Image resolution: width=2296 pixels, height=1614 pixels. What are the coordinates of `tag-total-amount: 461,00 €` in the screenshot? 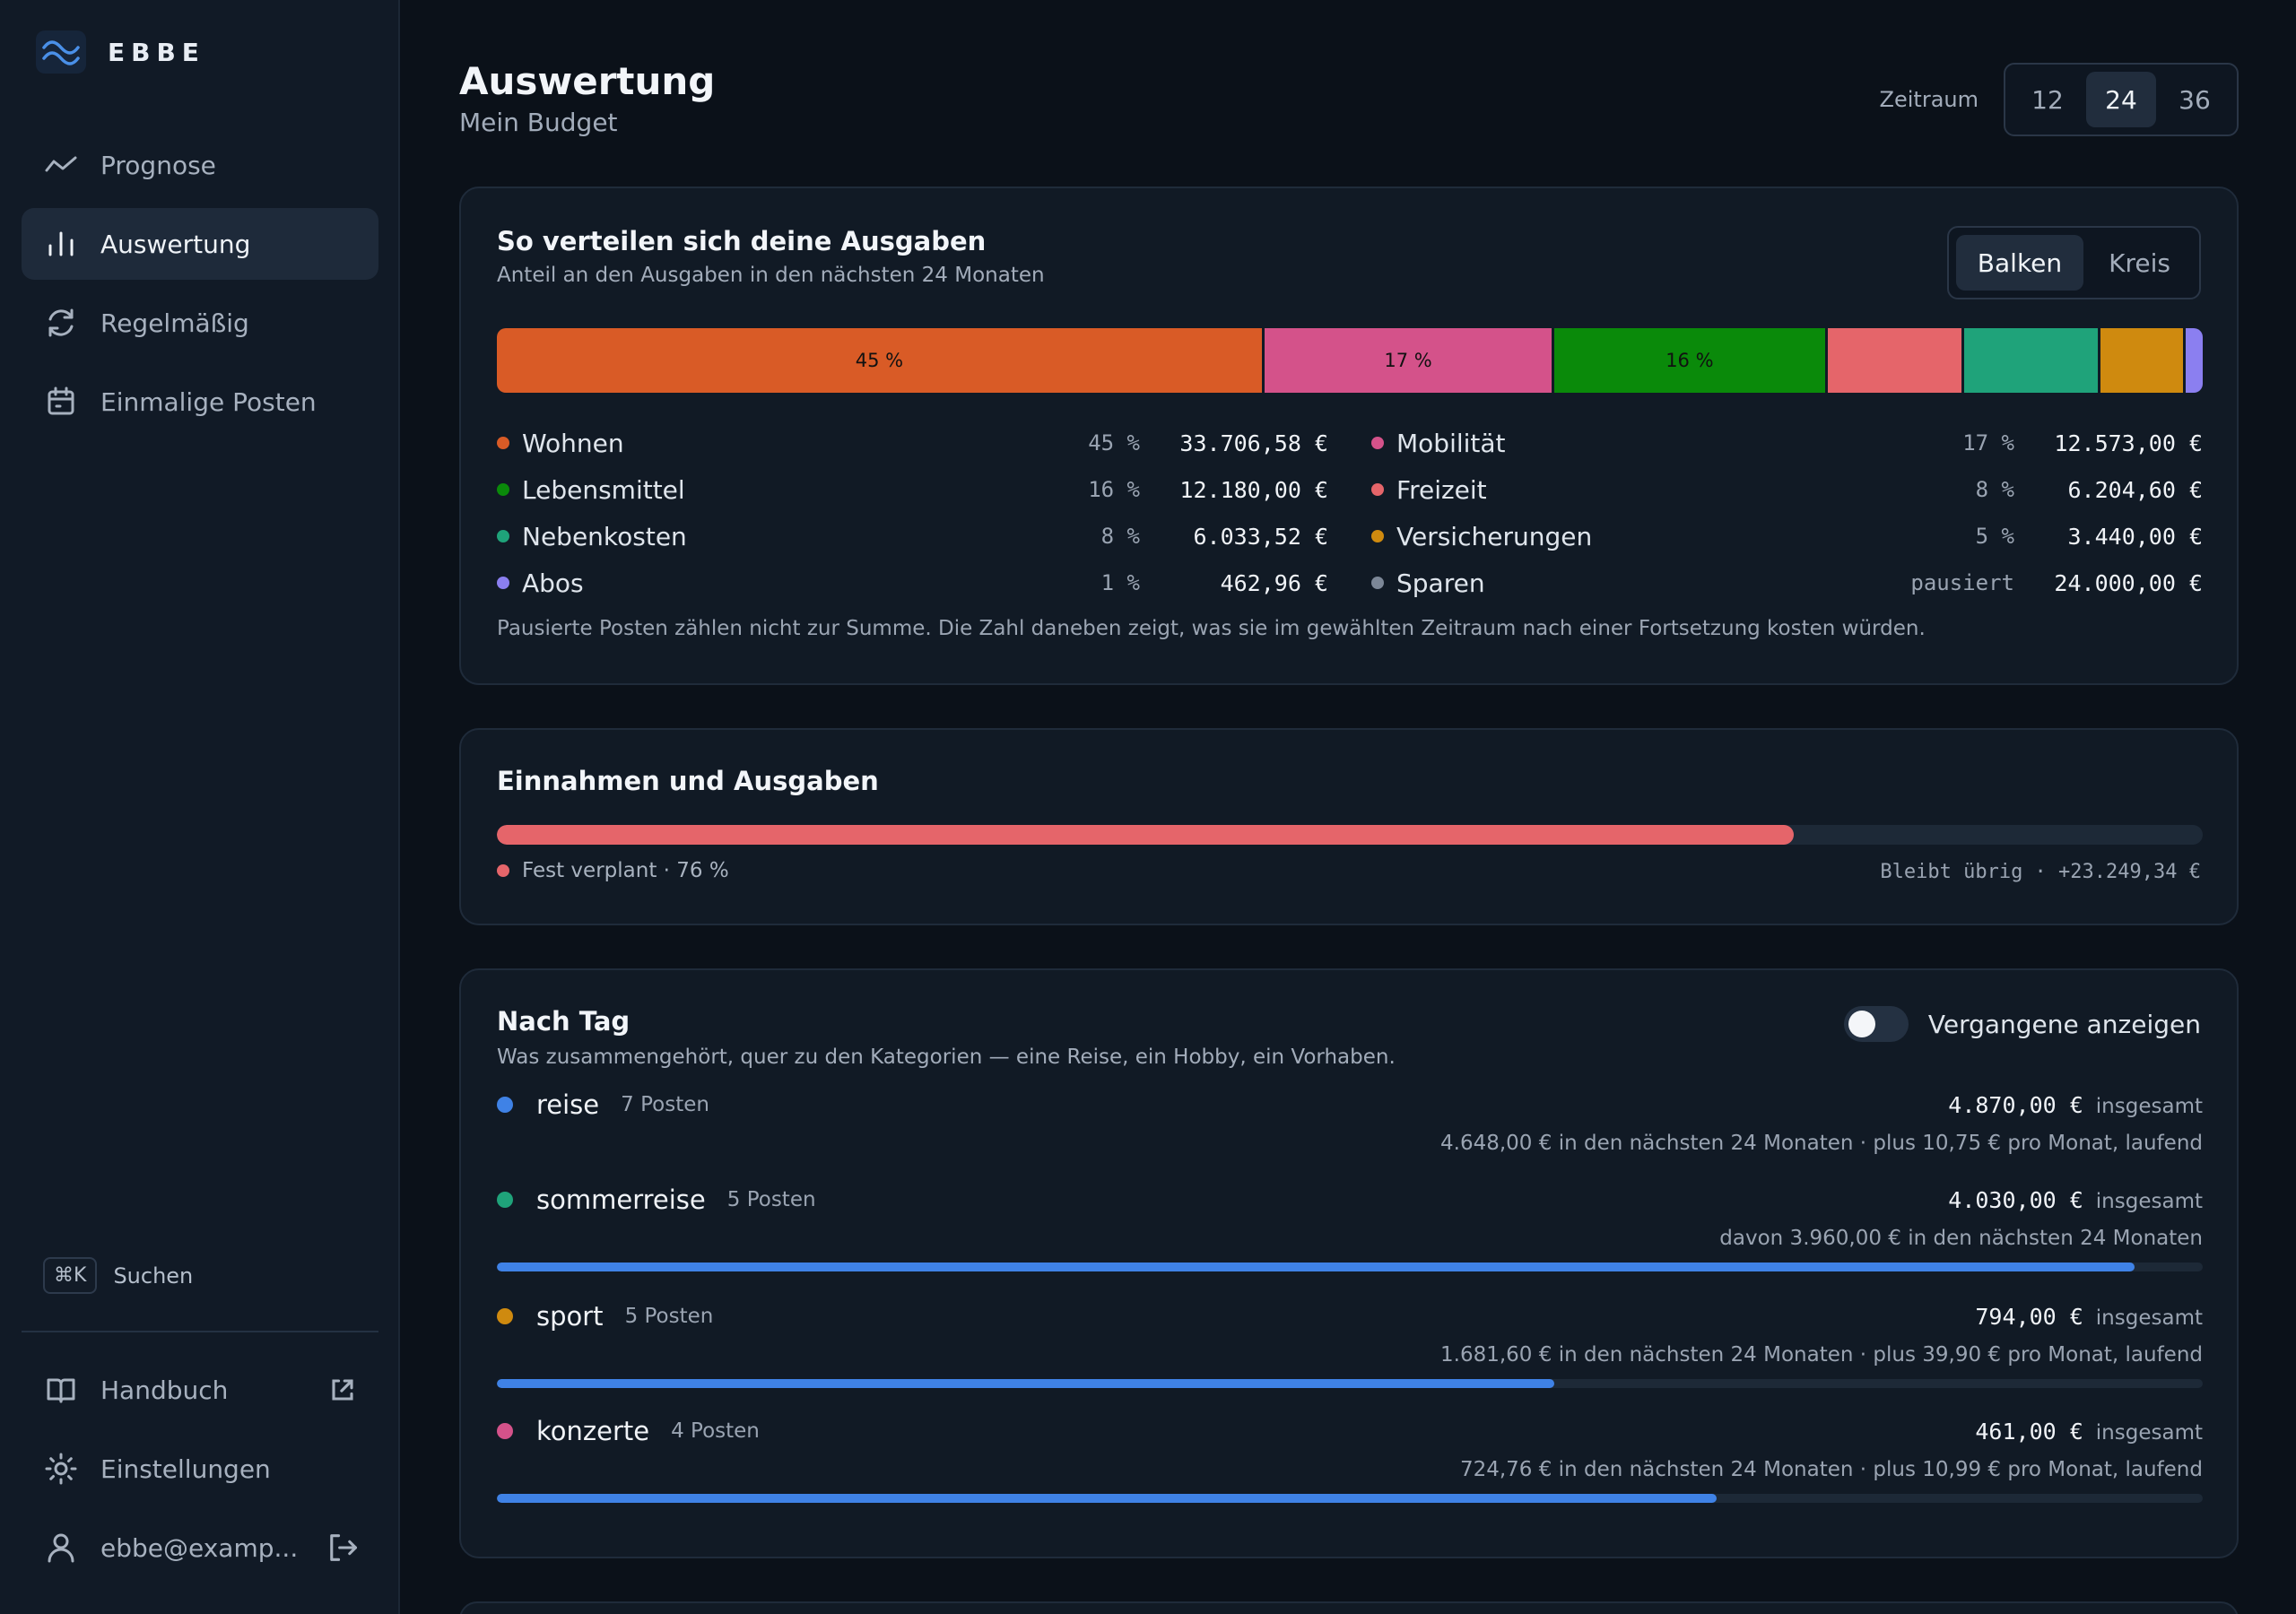 It's located at (2029, 1431).